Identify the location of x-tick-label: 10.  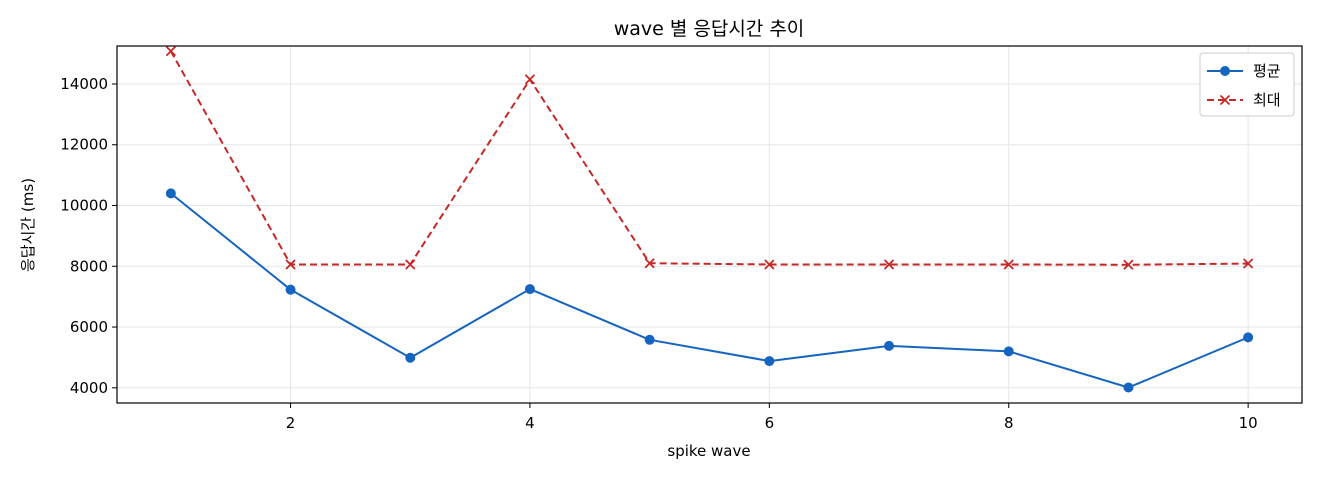
(1248, 423).